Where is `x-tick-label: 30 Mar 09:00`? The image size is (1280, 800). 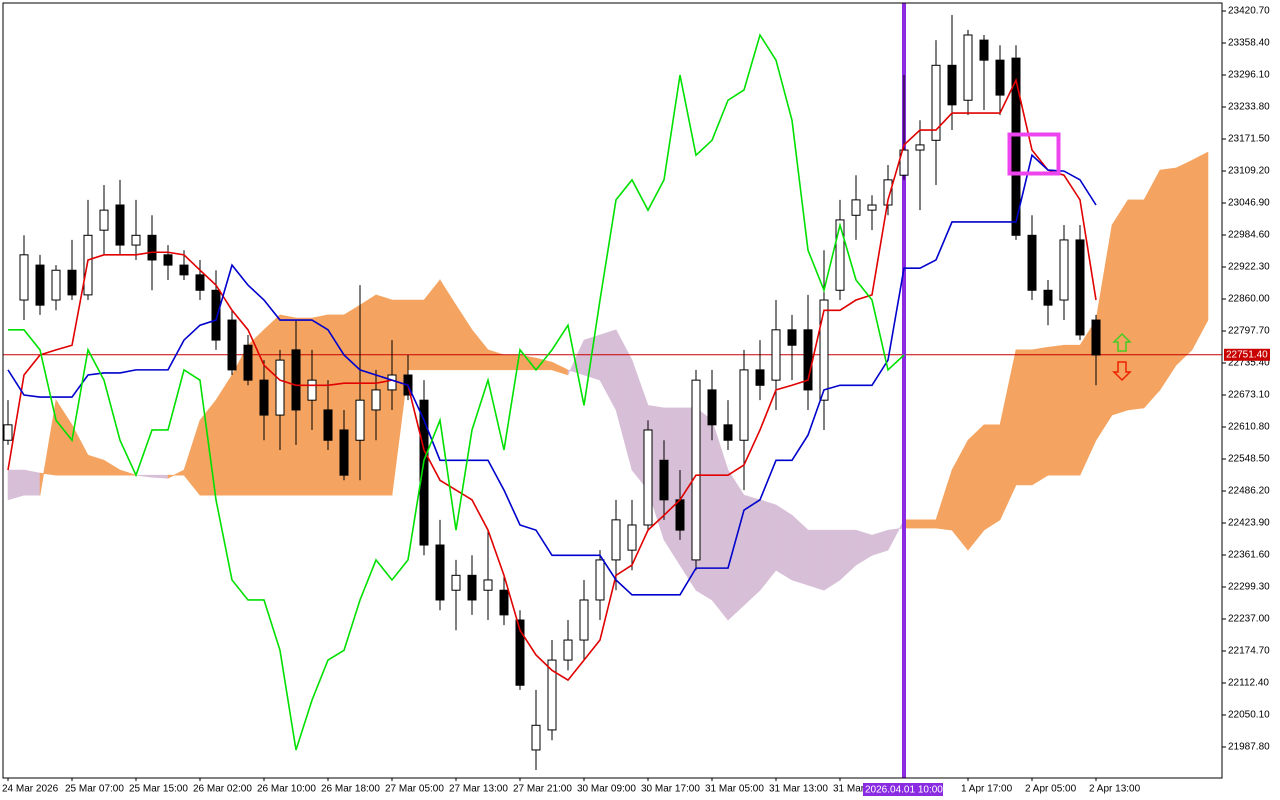 x-tick-label: 30 Mar 09:00 is located at coordinates (606, 789).